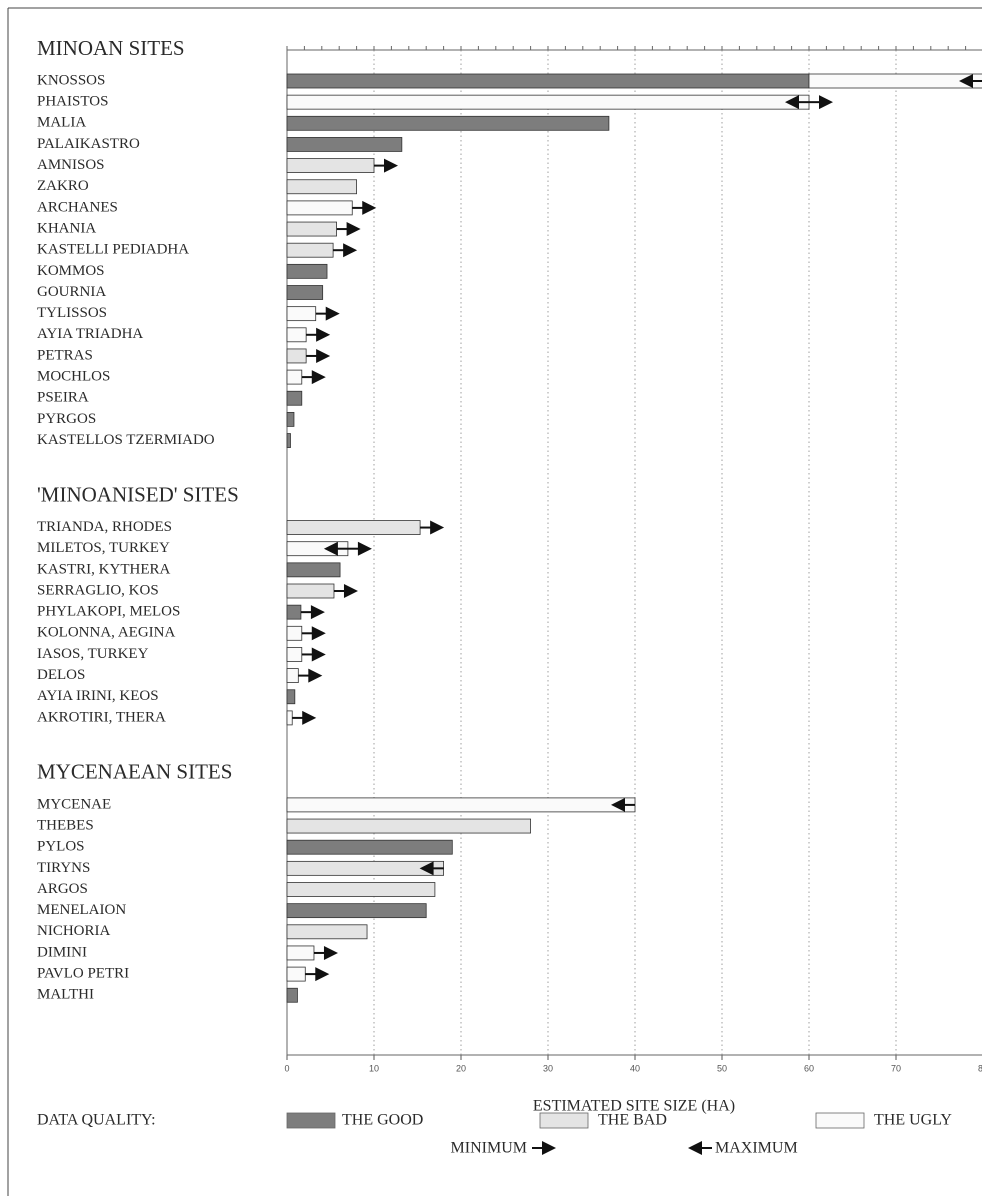  What do you see at coordinates (63, 868) in the screenshot?
I see `site-label: TIRYNS` at bounding box center [63, 868].